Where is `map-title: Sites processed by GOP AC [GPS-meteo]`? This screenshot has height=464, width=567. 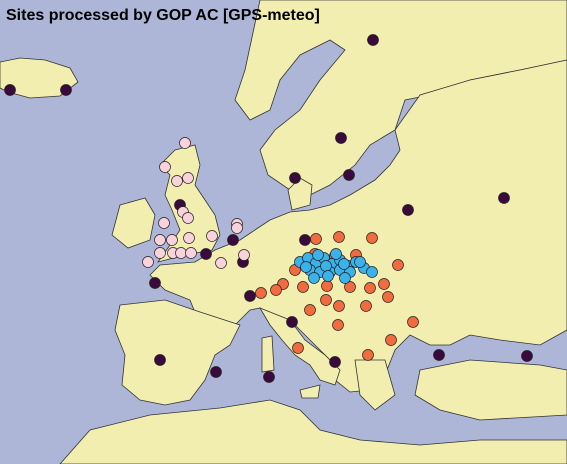
map-title: Sites processed by GOP AC [GPS-meteo] is located at coordinates (163, 15).